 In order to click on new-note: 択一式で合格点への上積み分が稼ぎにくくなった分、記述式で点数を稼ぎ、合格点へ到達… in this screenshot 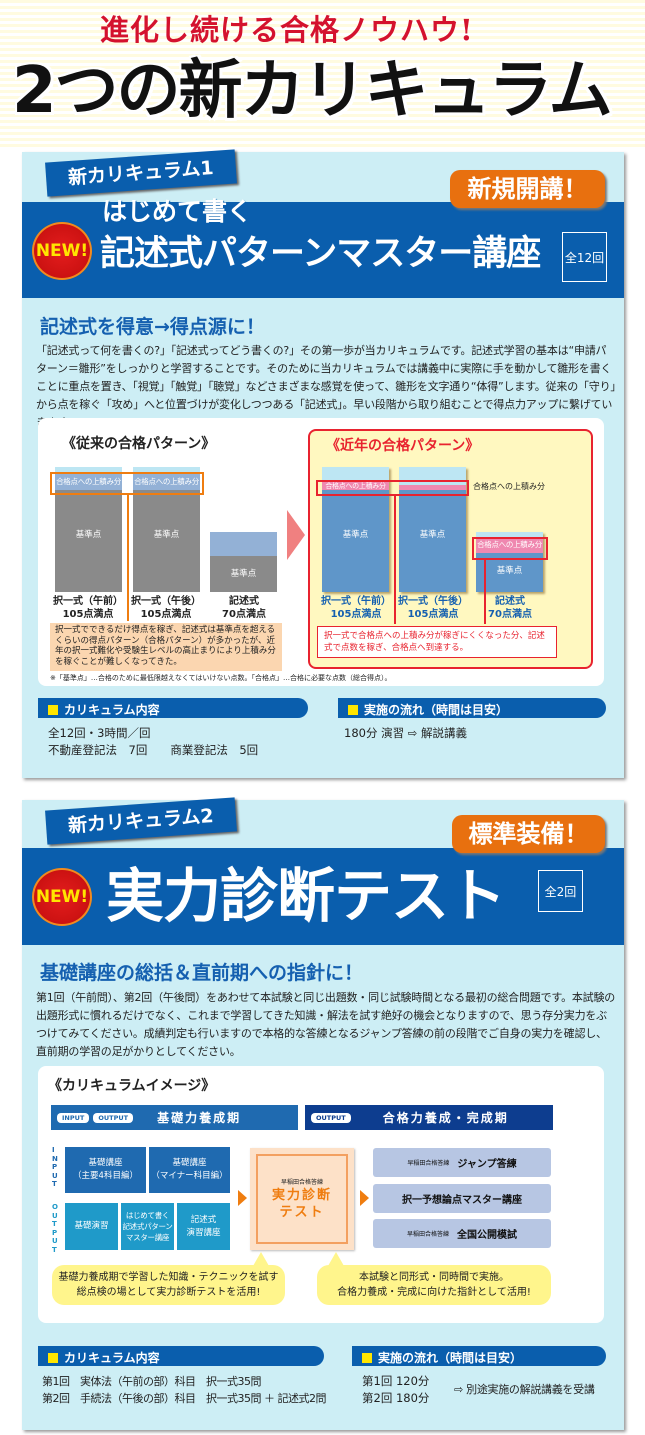, I will do `click(437, 642)`.